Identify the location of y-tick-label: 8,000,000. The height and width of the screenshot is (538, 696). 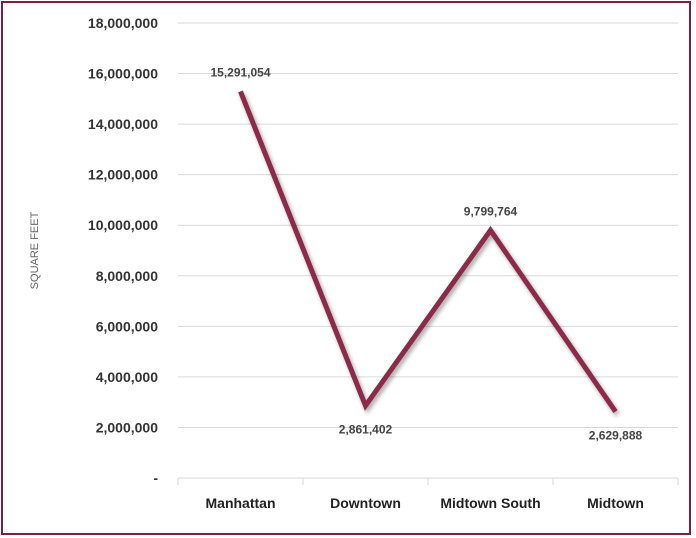
(127, 276).